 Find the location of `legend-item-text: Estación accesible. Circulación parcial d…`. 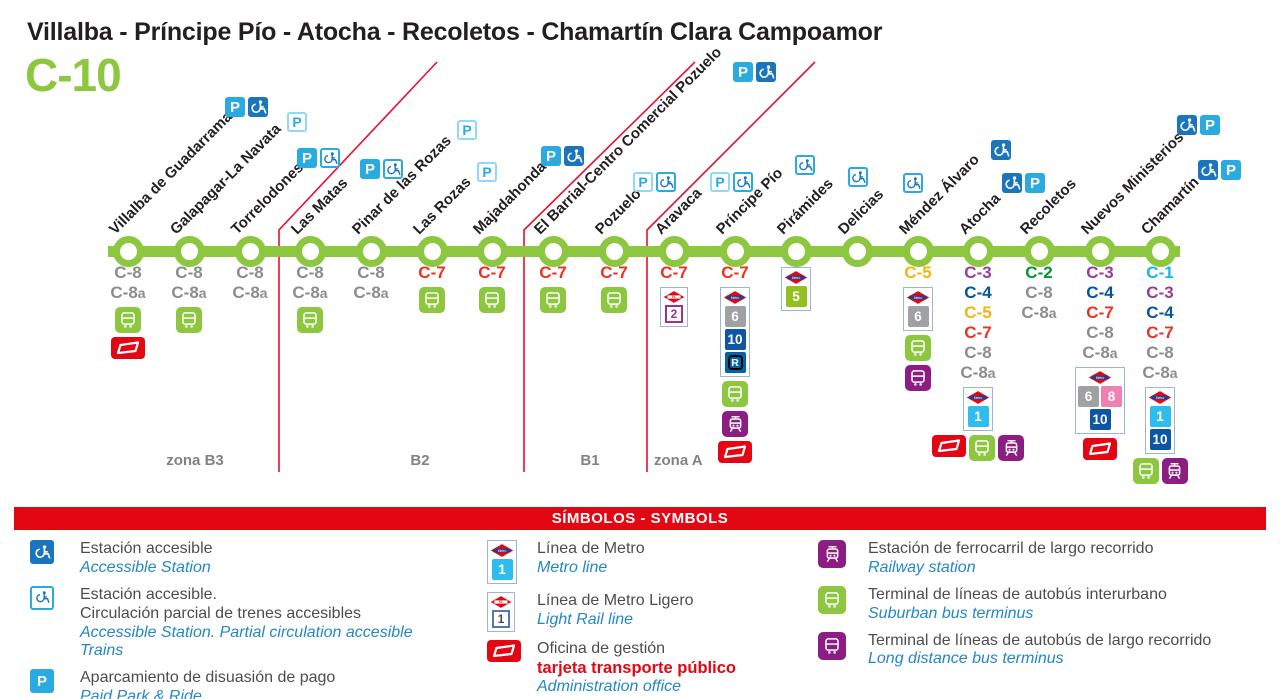

legend-item-text: Estación accesible. Circulación parcial d… is located at coordinates (270, 624).